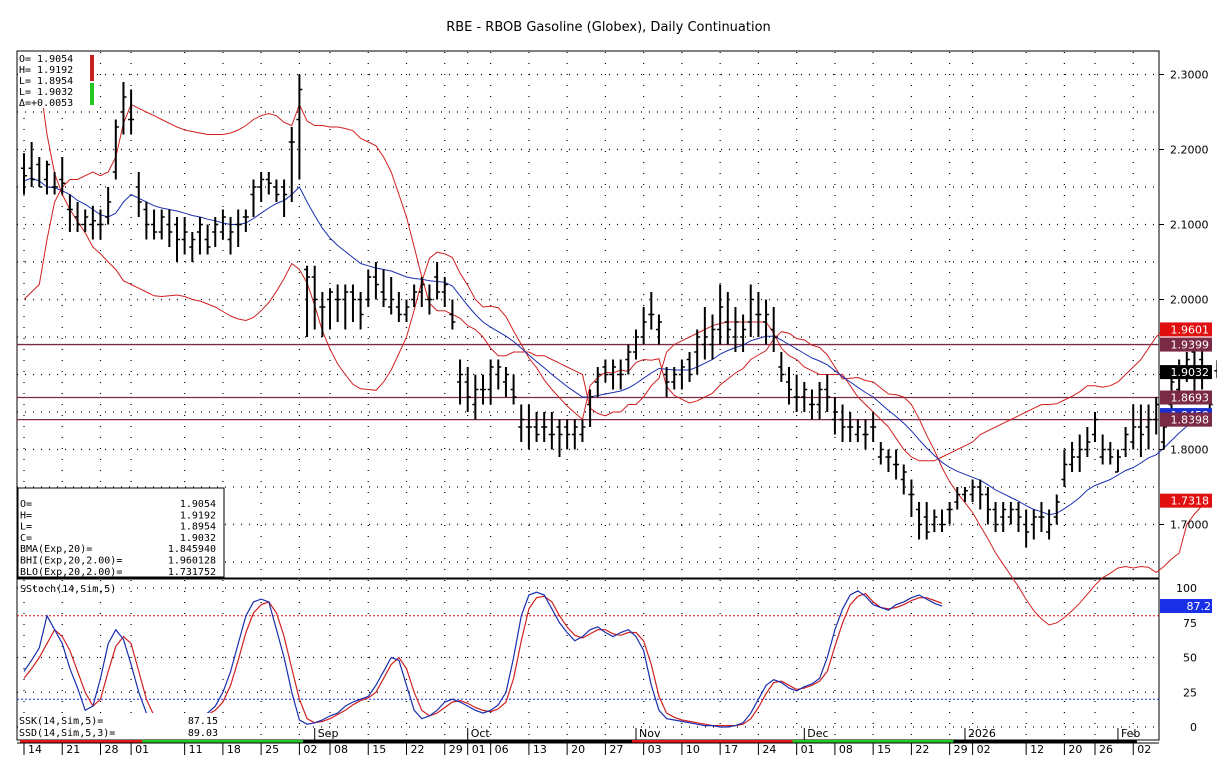 This screenshot has width=1217, height=762. What do you see at coordinates (328, 733) in the screenshot?
I see `month-label: Sep` at bounding box center [328, 733].